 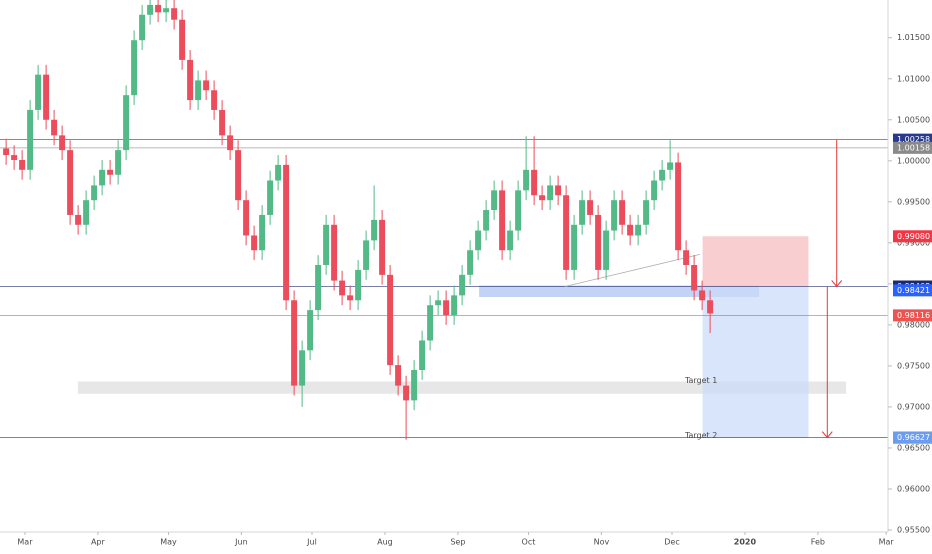 I want to click on price-label: 0.98421, so click(x=913, y=290).